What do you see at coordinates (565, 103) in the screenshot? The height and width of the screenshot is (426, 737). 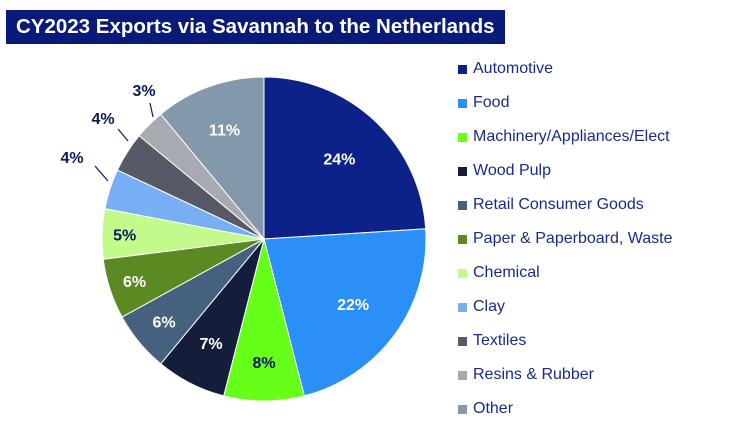 I see `legend-item-2: Food` at bounding box center [565, 103].